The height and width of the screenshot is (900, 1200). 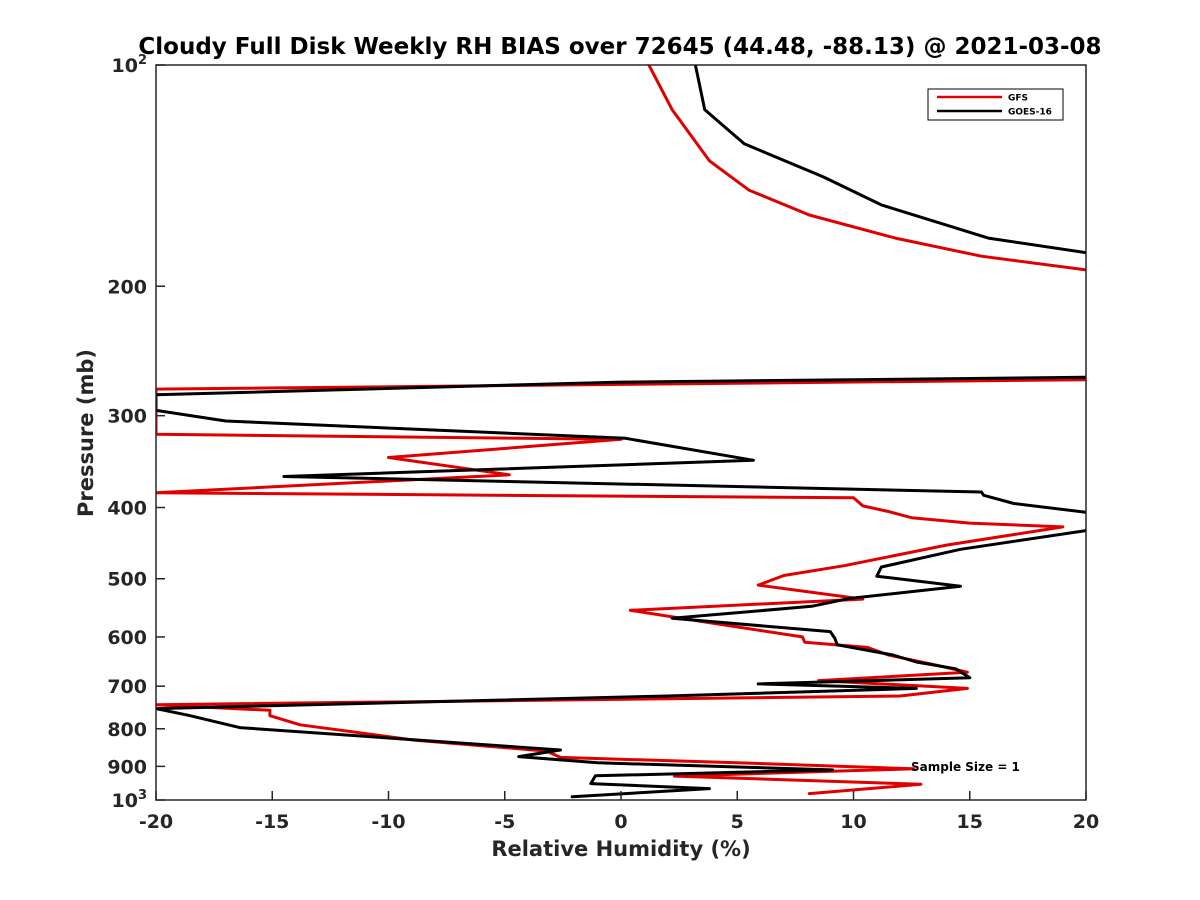 What do you see at coordinates (156, 822) in the screenshot?
I see `x-tick-label: -20` at bounding box center [156, 822].